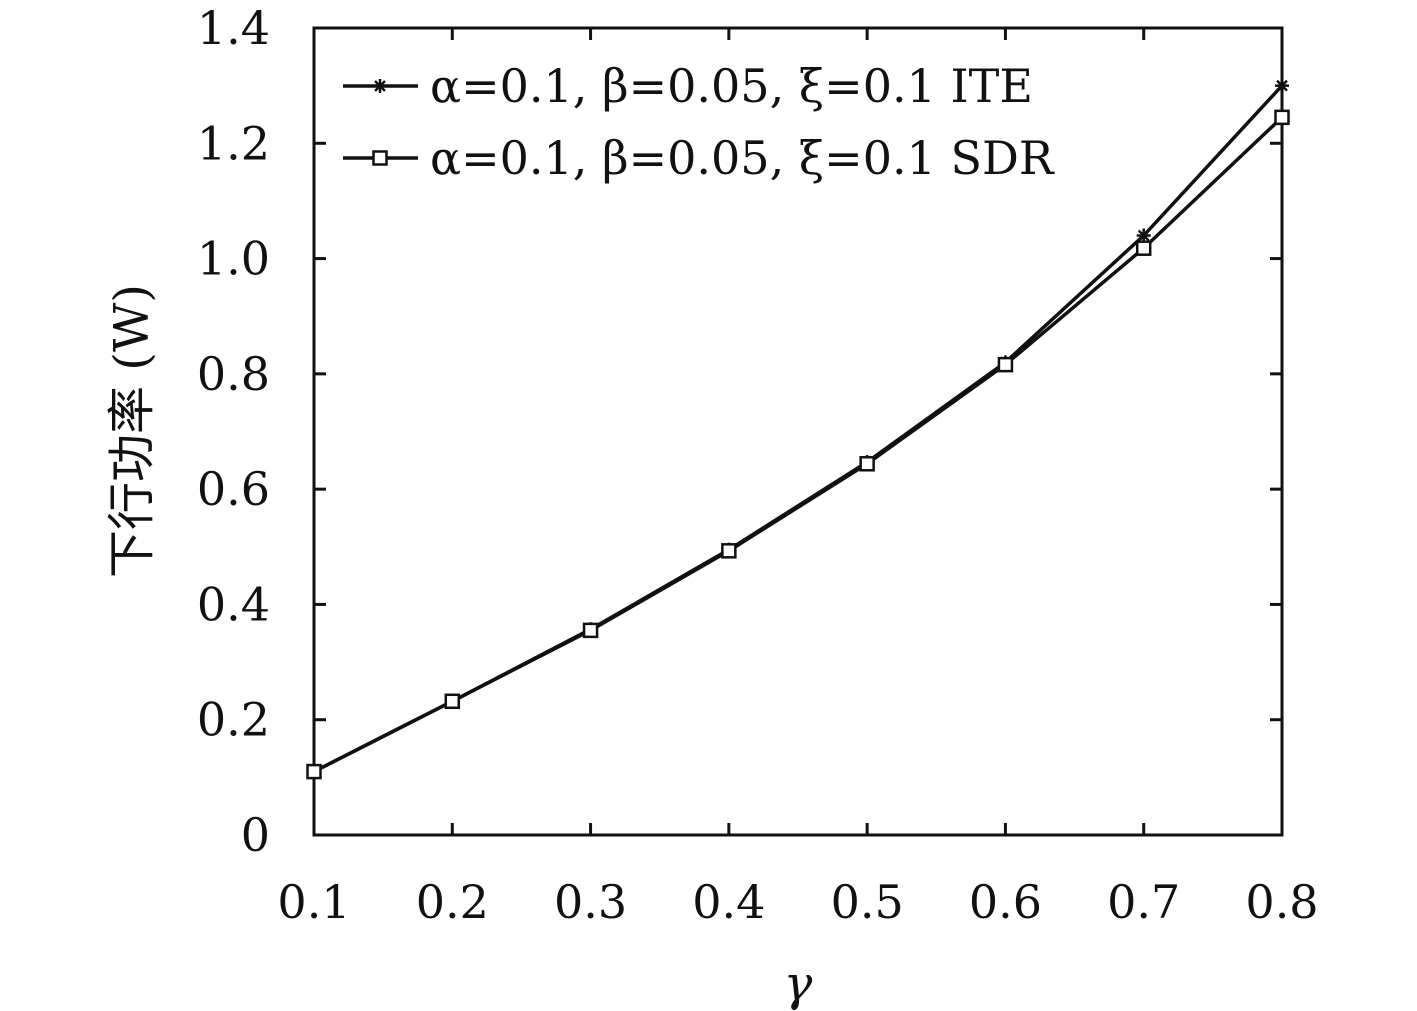 The image size is (1417, 1011). What do you see at coordinates (255, 835) in the screenshot?
I see `y-tick-label: 0` at bounding box center [255, 835].